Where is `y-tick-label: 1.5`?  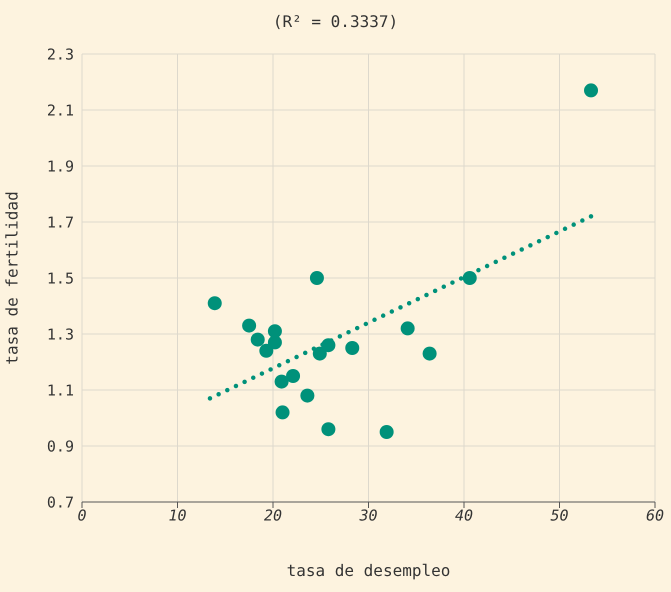 y-tick-label: 1.5 is located at coordinates (60, 278).